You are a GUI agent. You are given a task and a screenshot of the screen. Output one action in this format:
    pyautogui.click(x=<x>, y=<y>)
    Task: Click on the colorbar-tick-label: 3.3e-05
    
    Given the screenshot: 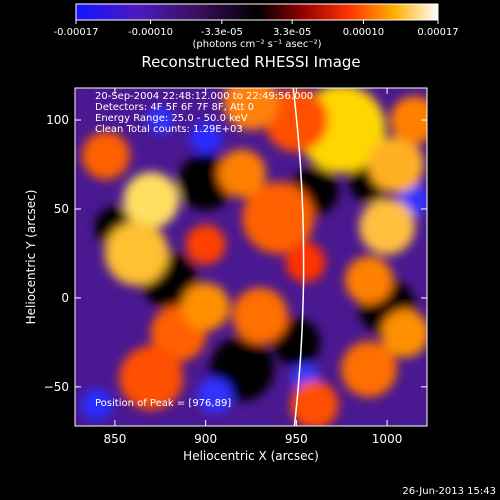 What is the action you would take?
    pyautogui.click(x=292, y=32)
    